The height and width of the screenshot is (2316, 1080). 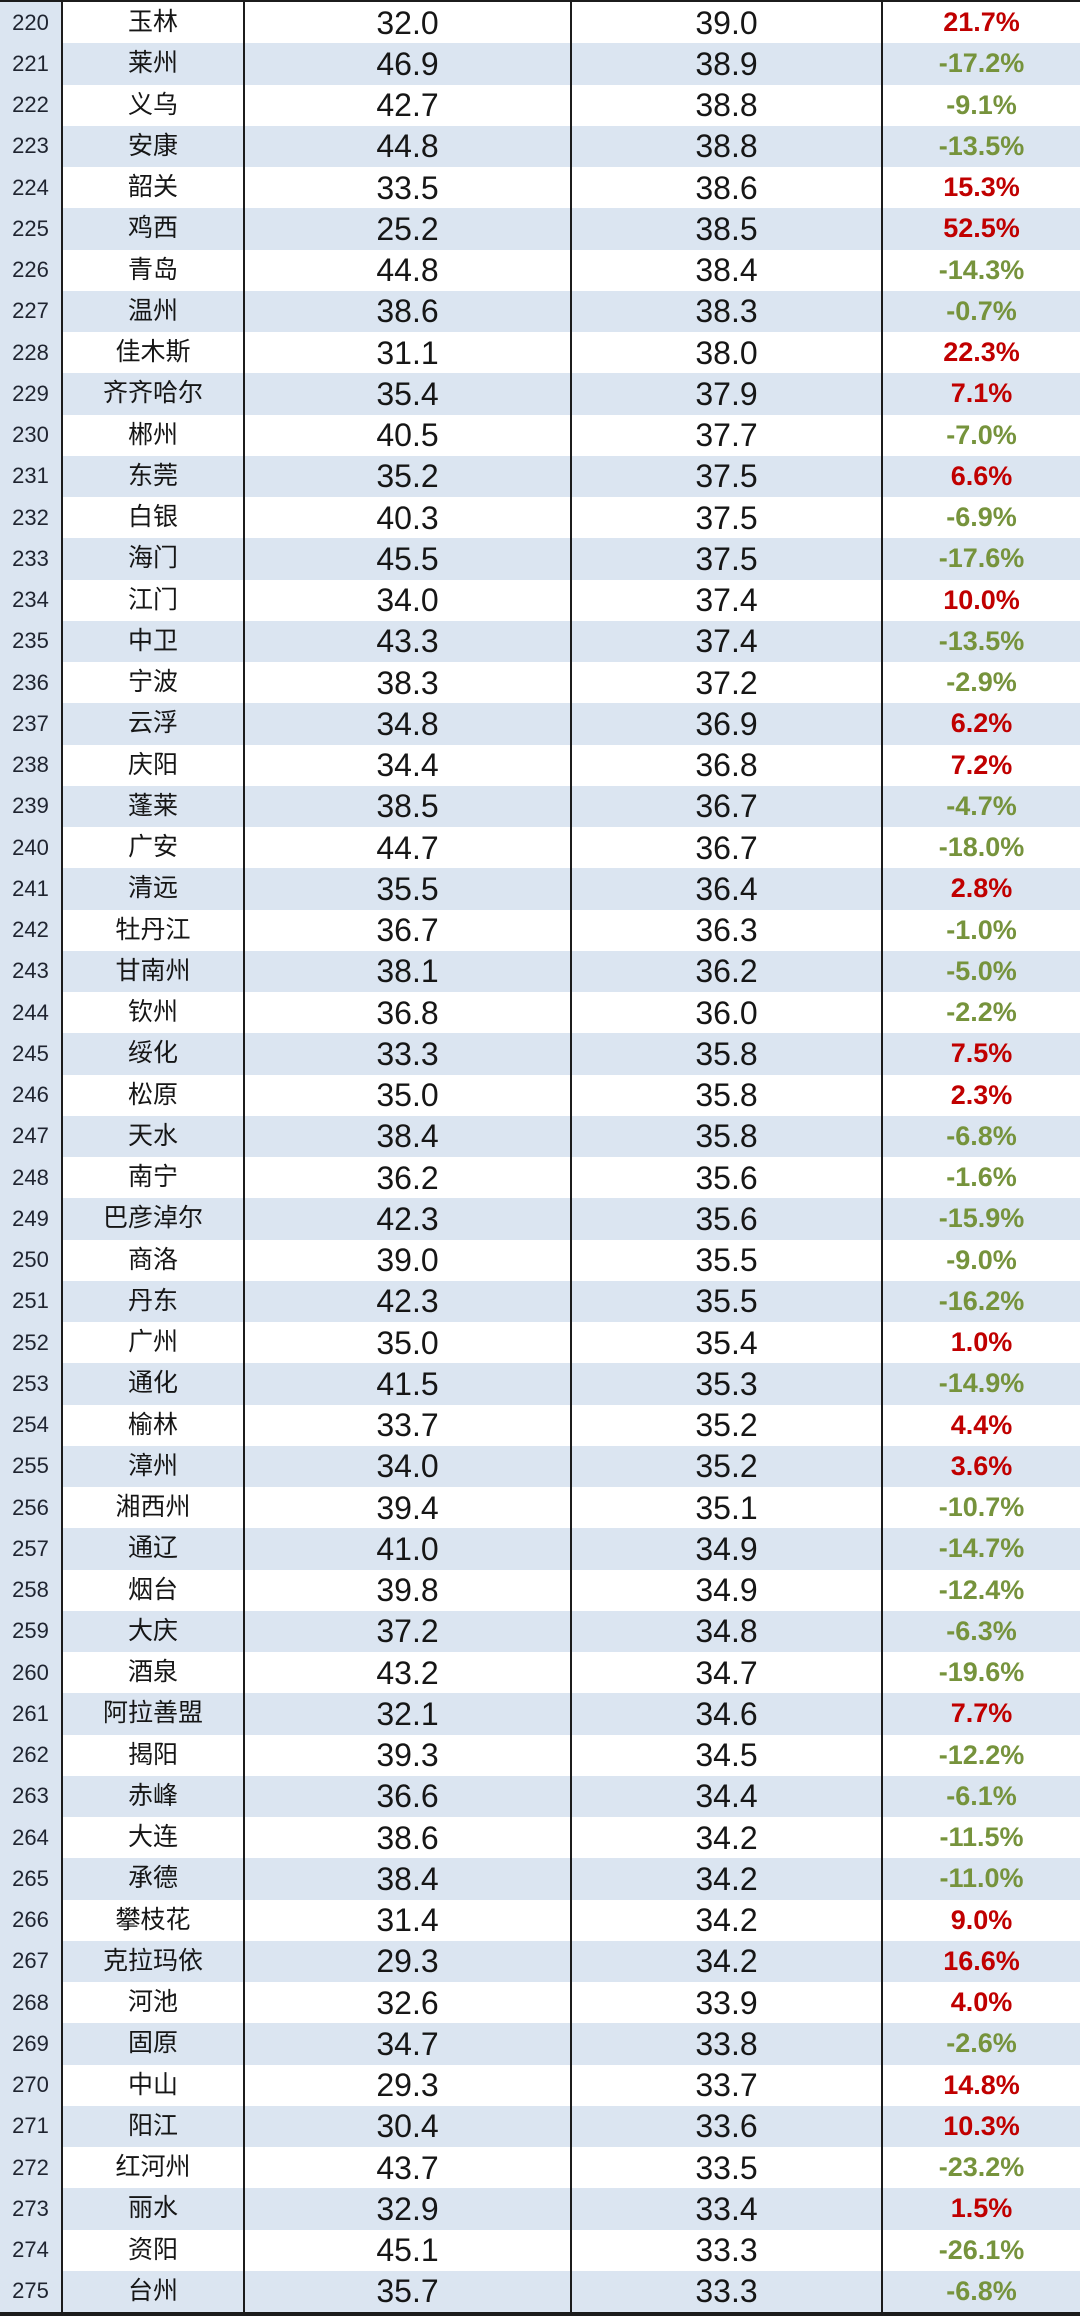 What do you see at coordinates (540, 146) in the screenshot?
I see `table-row: 223 安康 44.8 38.8 -13.5%` at bounding box center [540, 146].